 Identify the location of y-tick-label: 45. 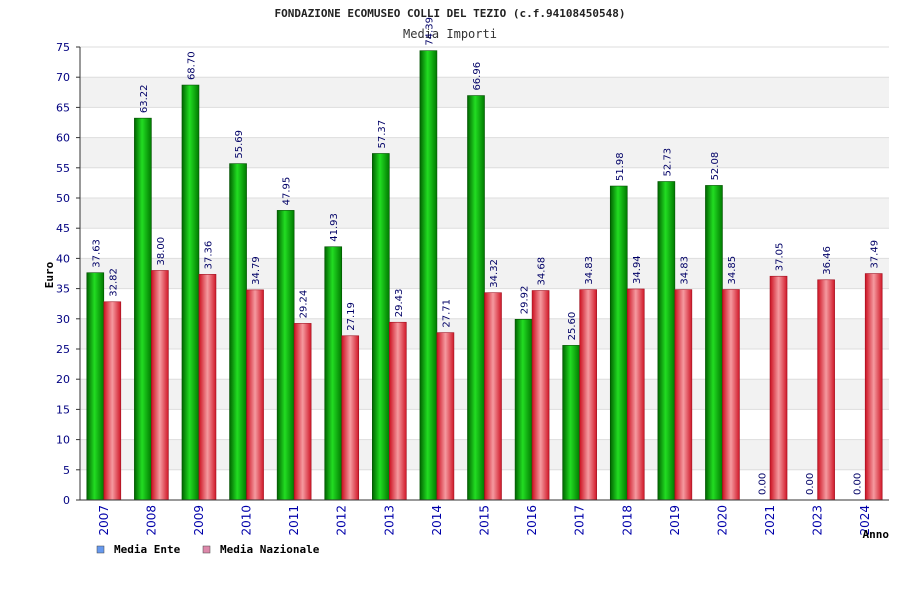
(63, 228).